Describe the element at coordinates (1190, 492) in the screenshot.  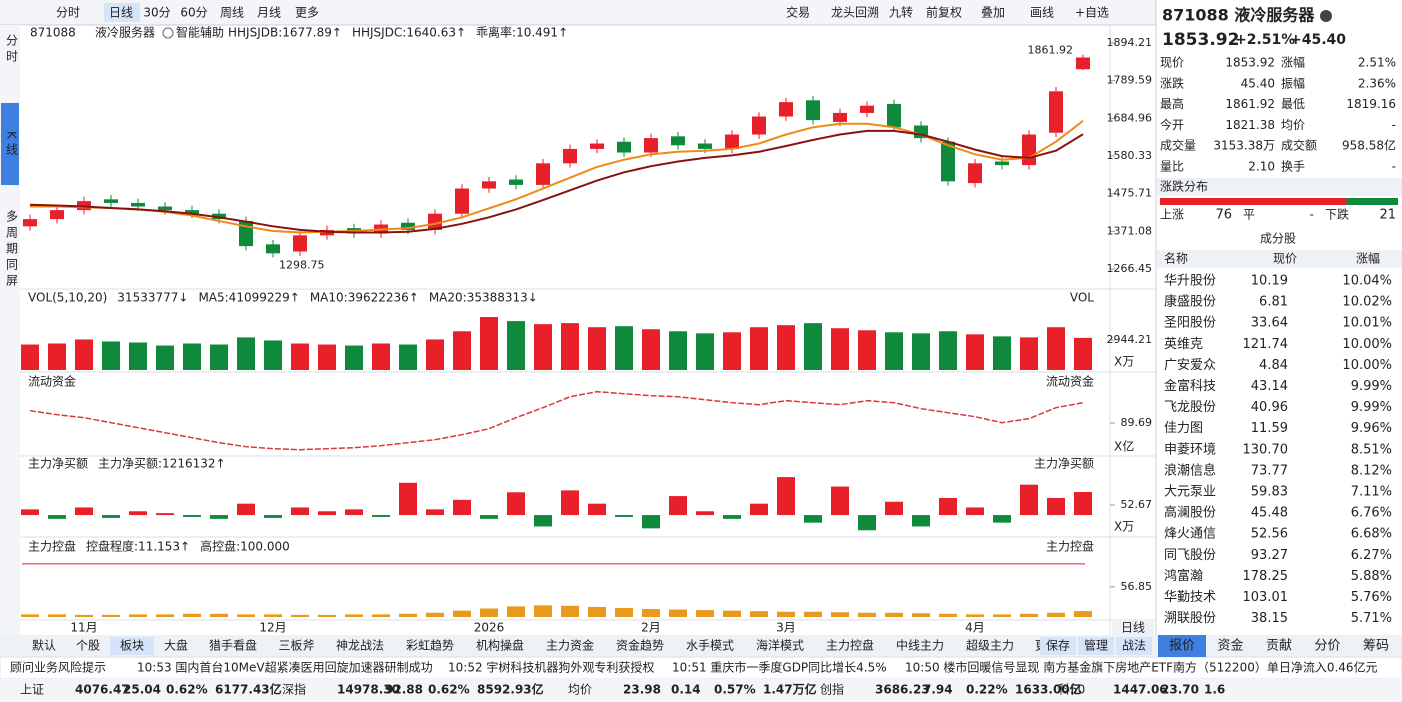
I see `stock-name: 大元泵业` at that location.